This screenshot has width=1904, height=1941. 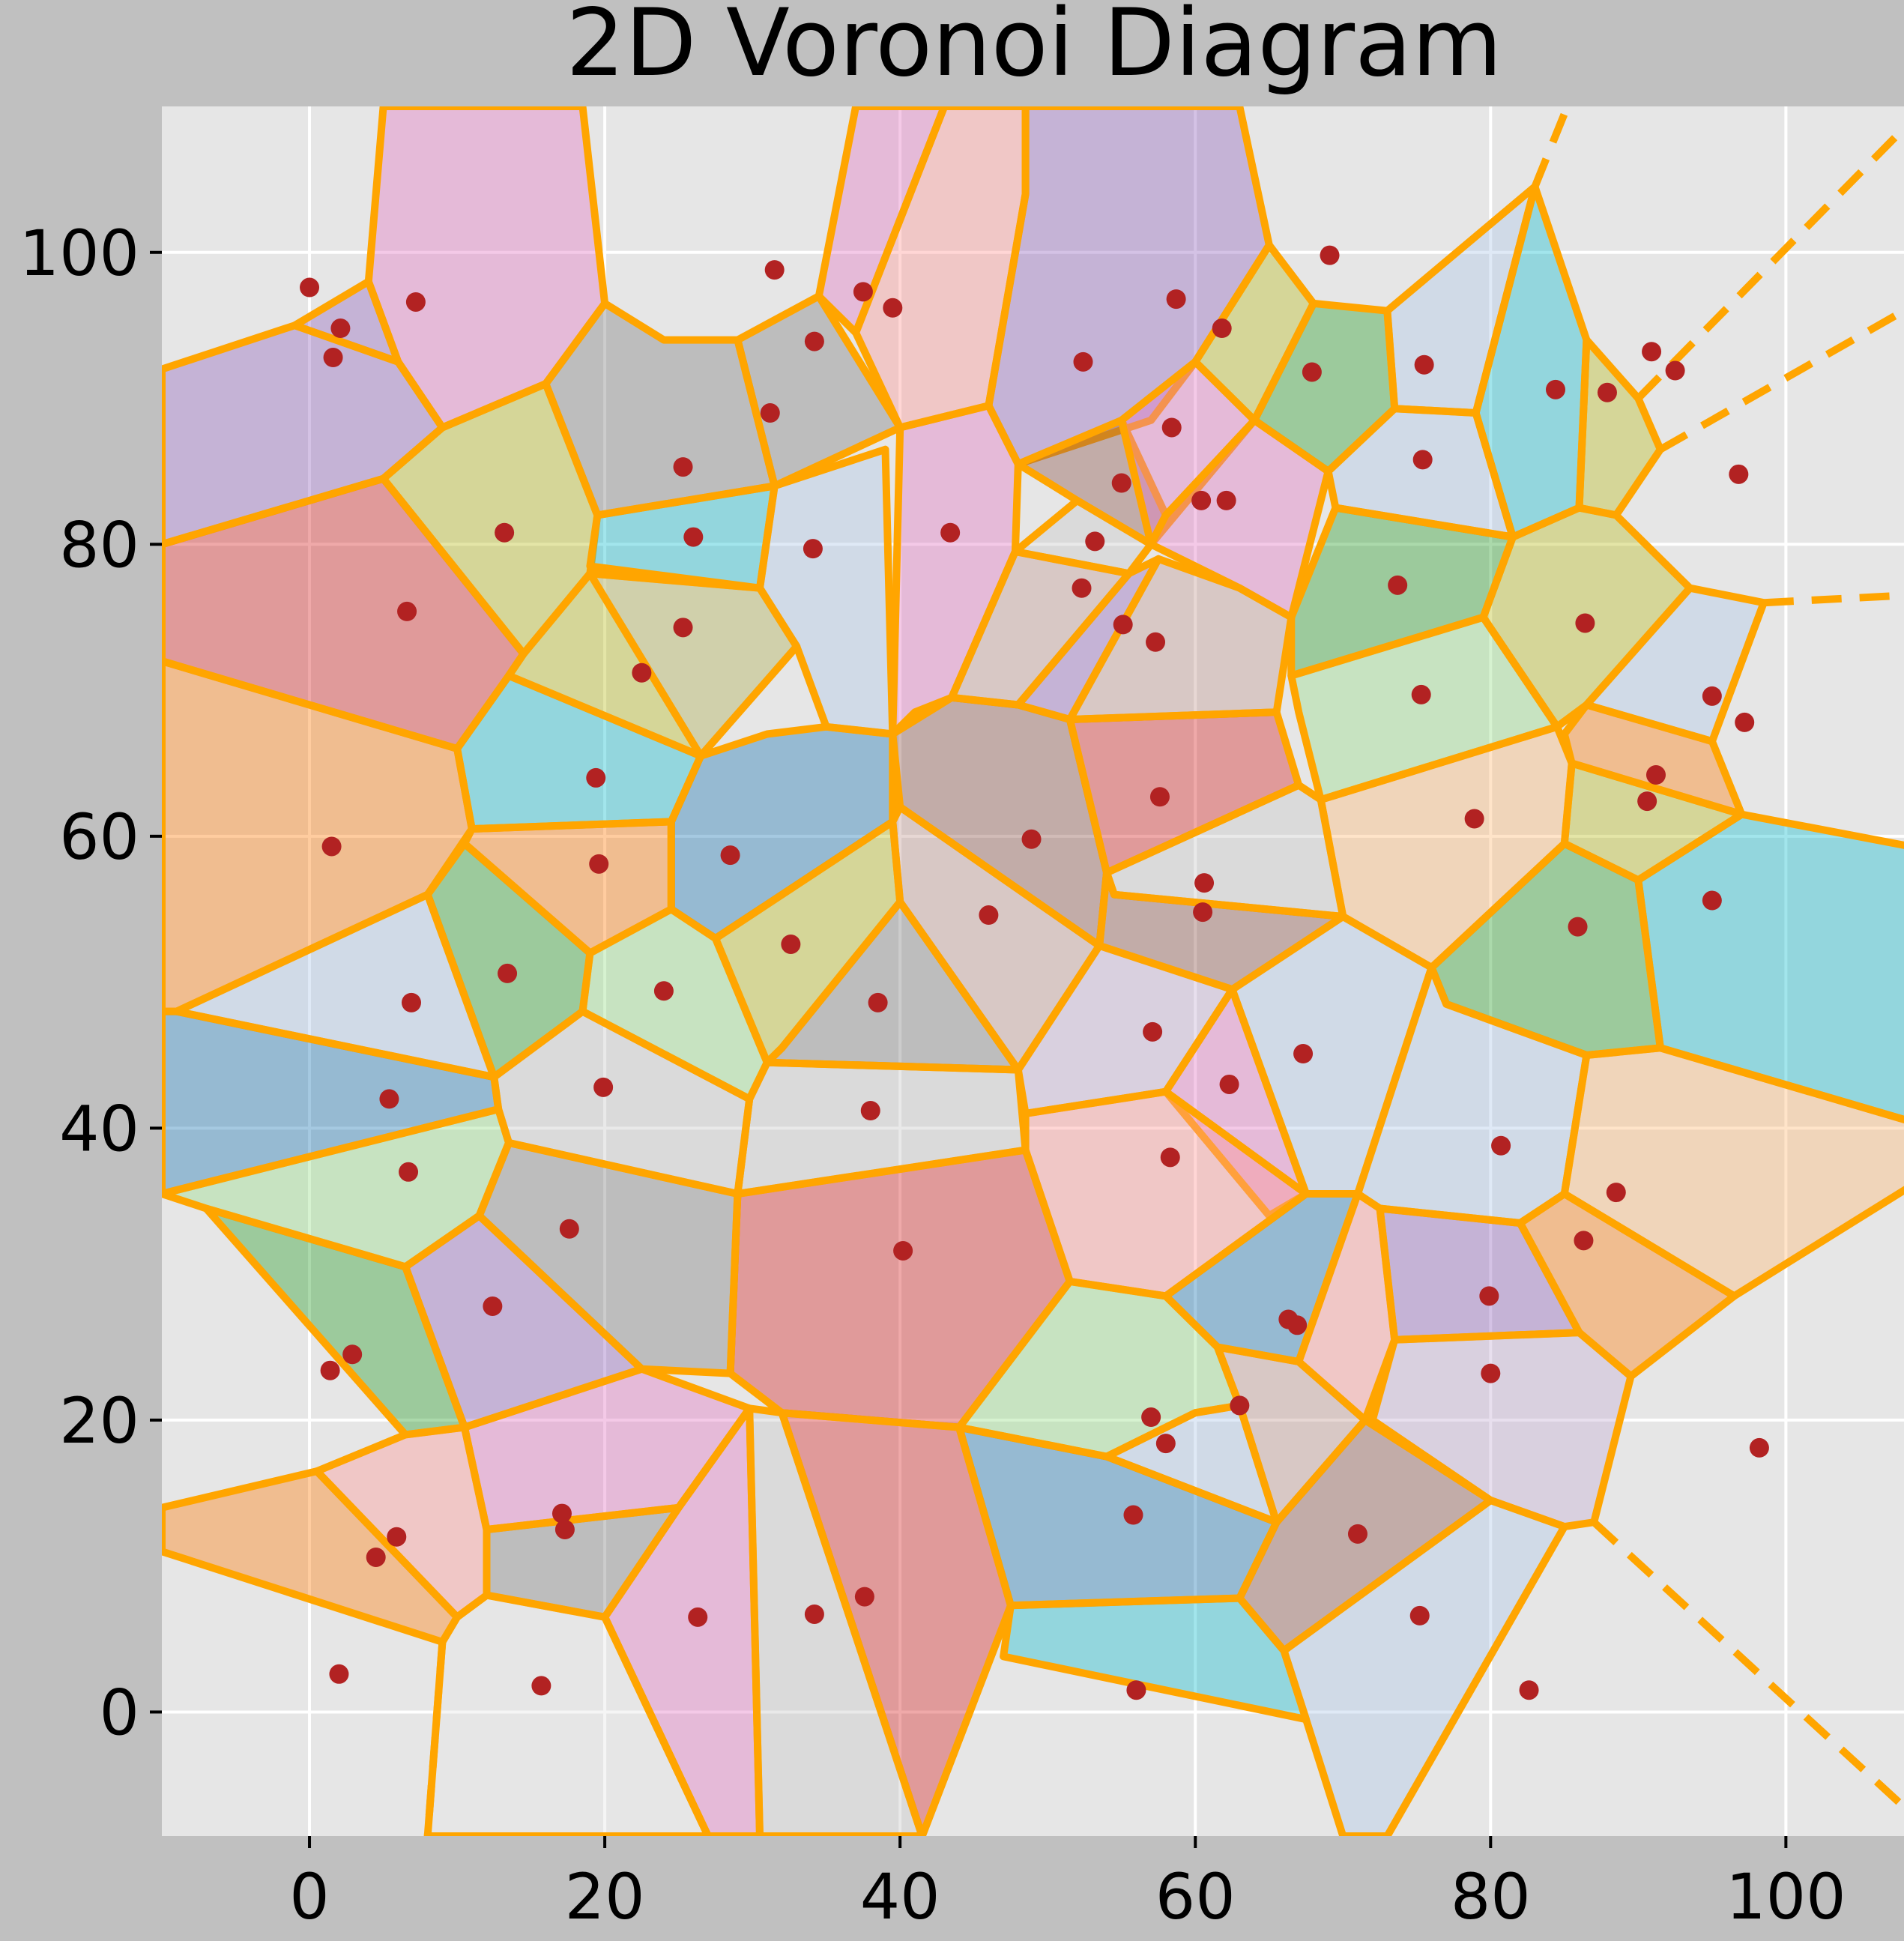 I want to click on y-tick-label-5: 100, so click(x=79, y=253).